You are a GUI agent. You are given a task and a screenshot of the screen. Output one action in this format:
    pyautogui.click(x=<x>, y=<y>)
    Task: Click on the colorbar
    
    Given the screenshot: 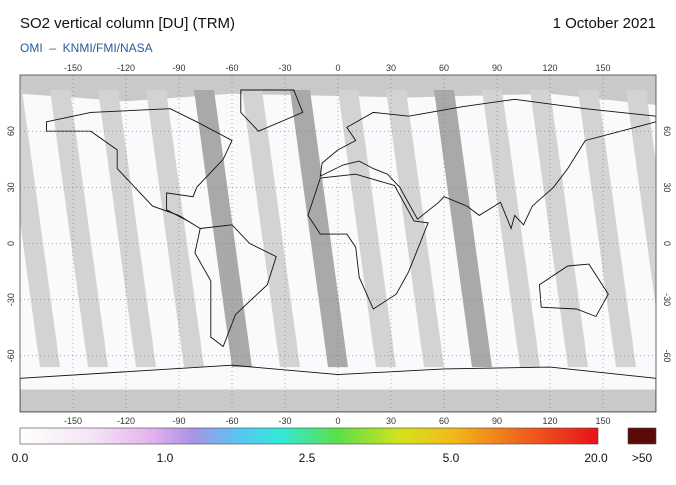 What is the action you would take?
    pyautogui.click(x=309, y=436)
    